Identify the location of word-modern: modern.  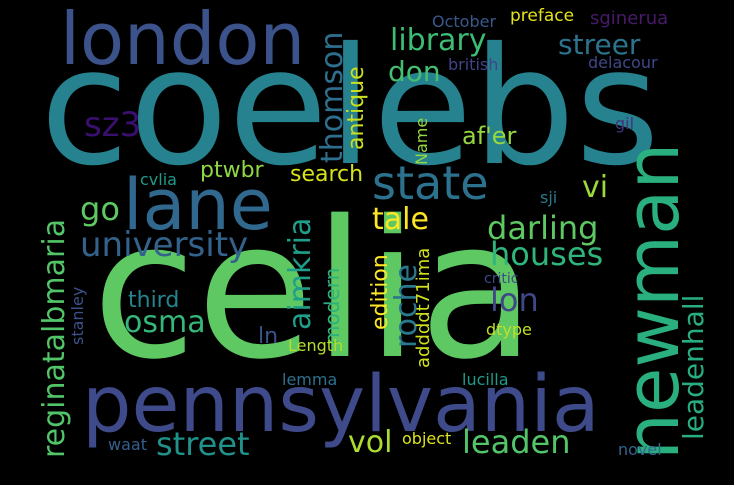
(332, 306).